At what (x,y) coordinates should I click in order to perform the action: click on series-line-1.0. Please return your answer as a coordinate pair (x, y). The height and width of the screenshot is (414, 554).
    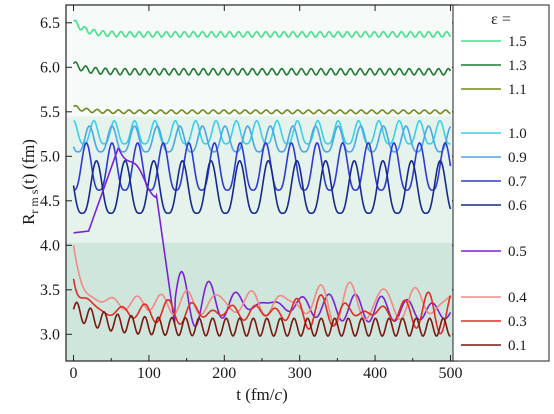
    Looking at the image, I should click on (262, 132).